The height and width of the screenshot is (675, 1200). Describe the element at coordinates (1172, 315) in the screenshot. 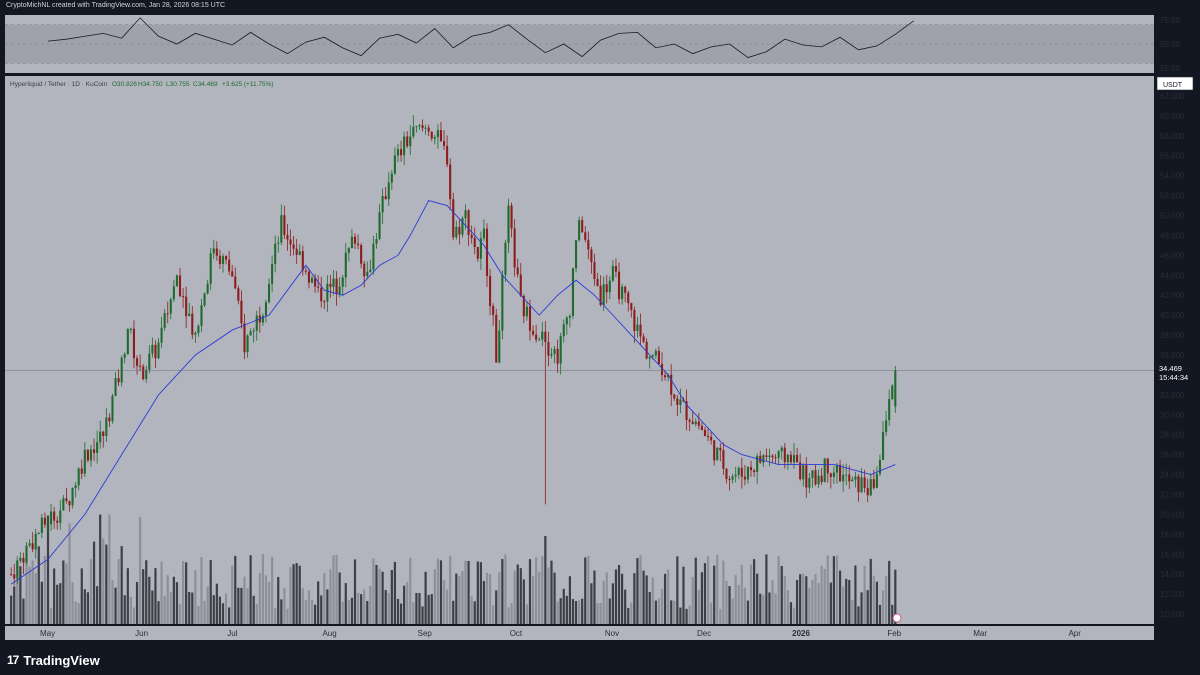

I see `price-tick-label: 40.000` at that location.